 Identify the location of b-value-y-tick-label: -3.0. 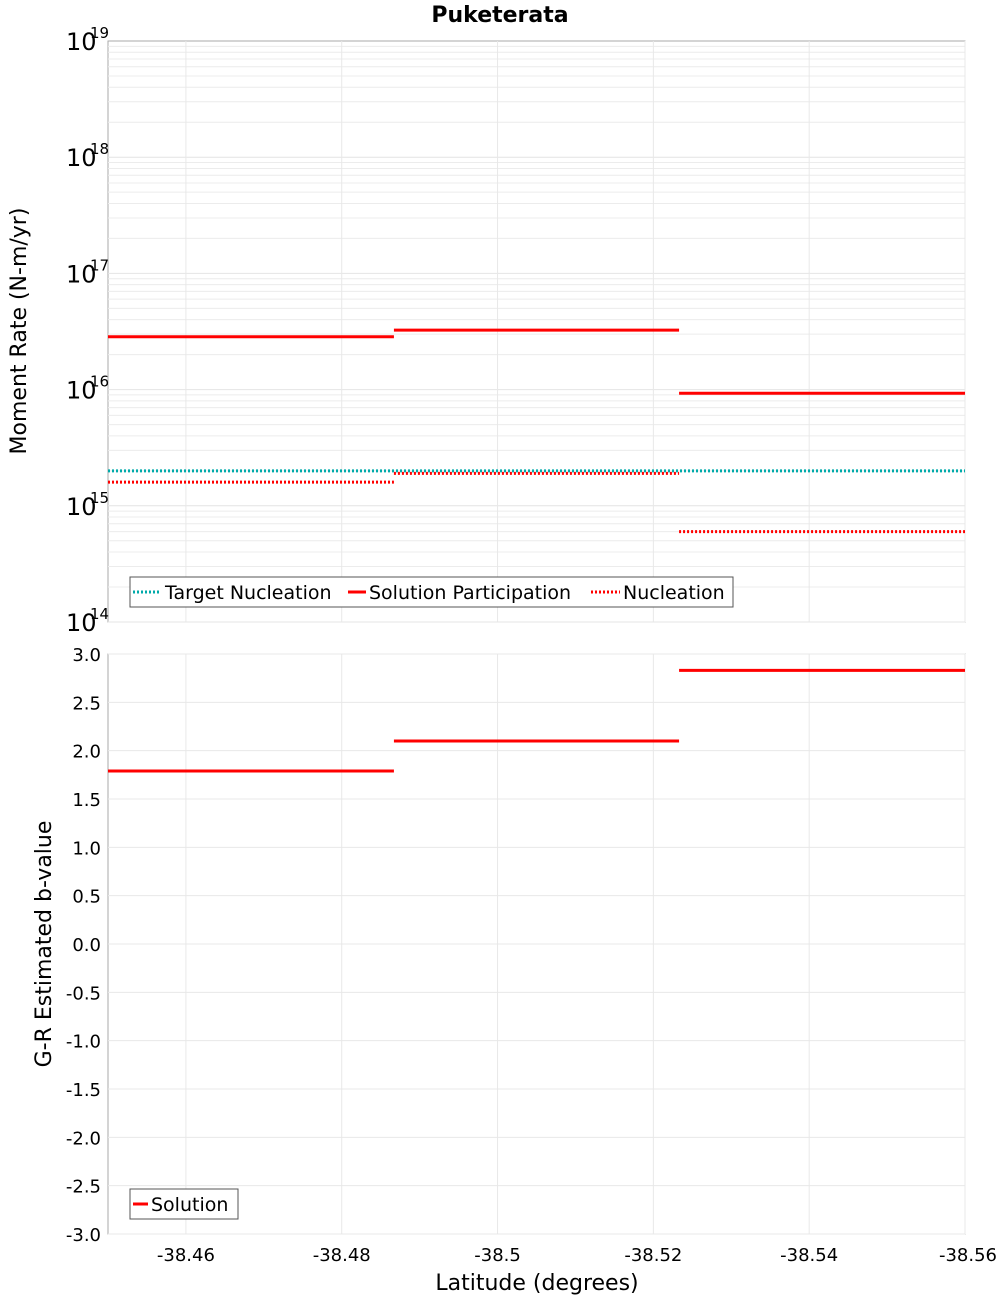
(83, 1235).